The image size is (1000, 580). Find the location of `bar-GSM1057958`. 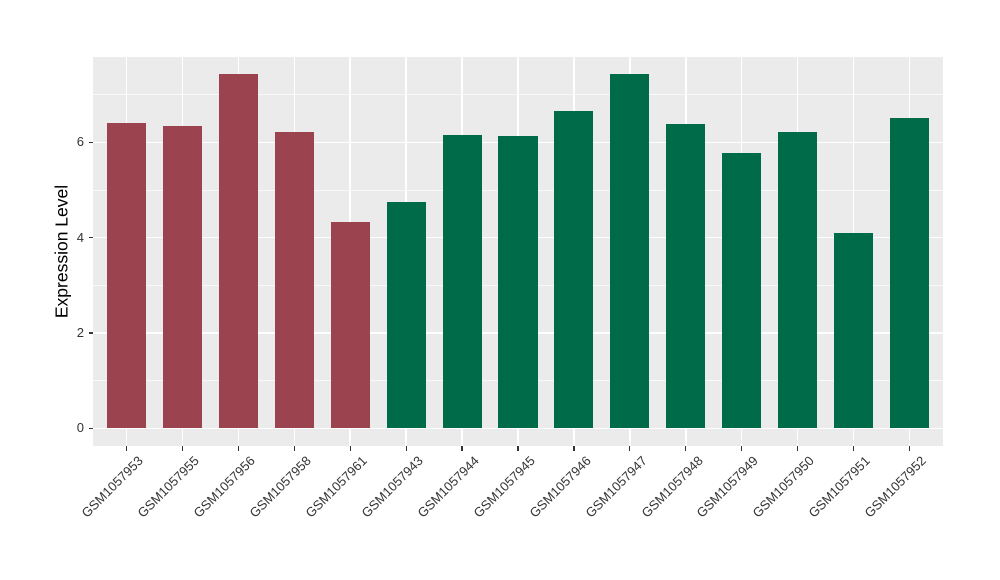

bar-GSM1057958 is located at coordinates (294, 280).